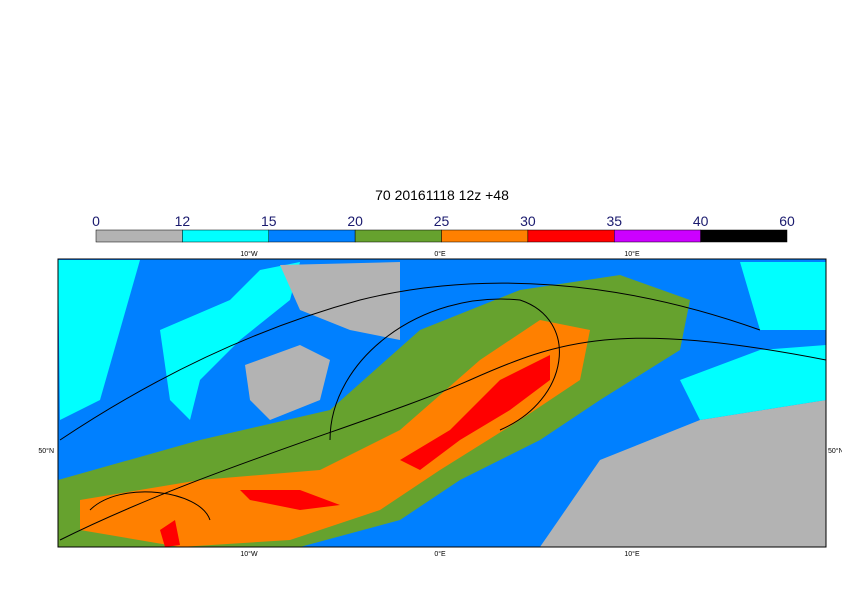 The image size is (842, 596). What do you see at coordinates (269, 221) in the screenshot?
I see `colorbar-label: 15` at bounding box center [269, 221].